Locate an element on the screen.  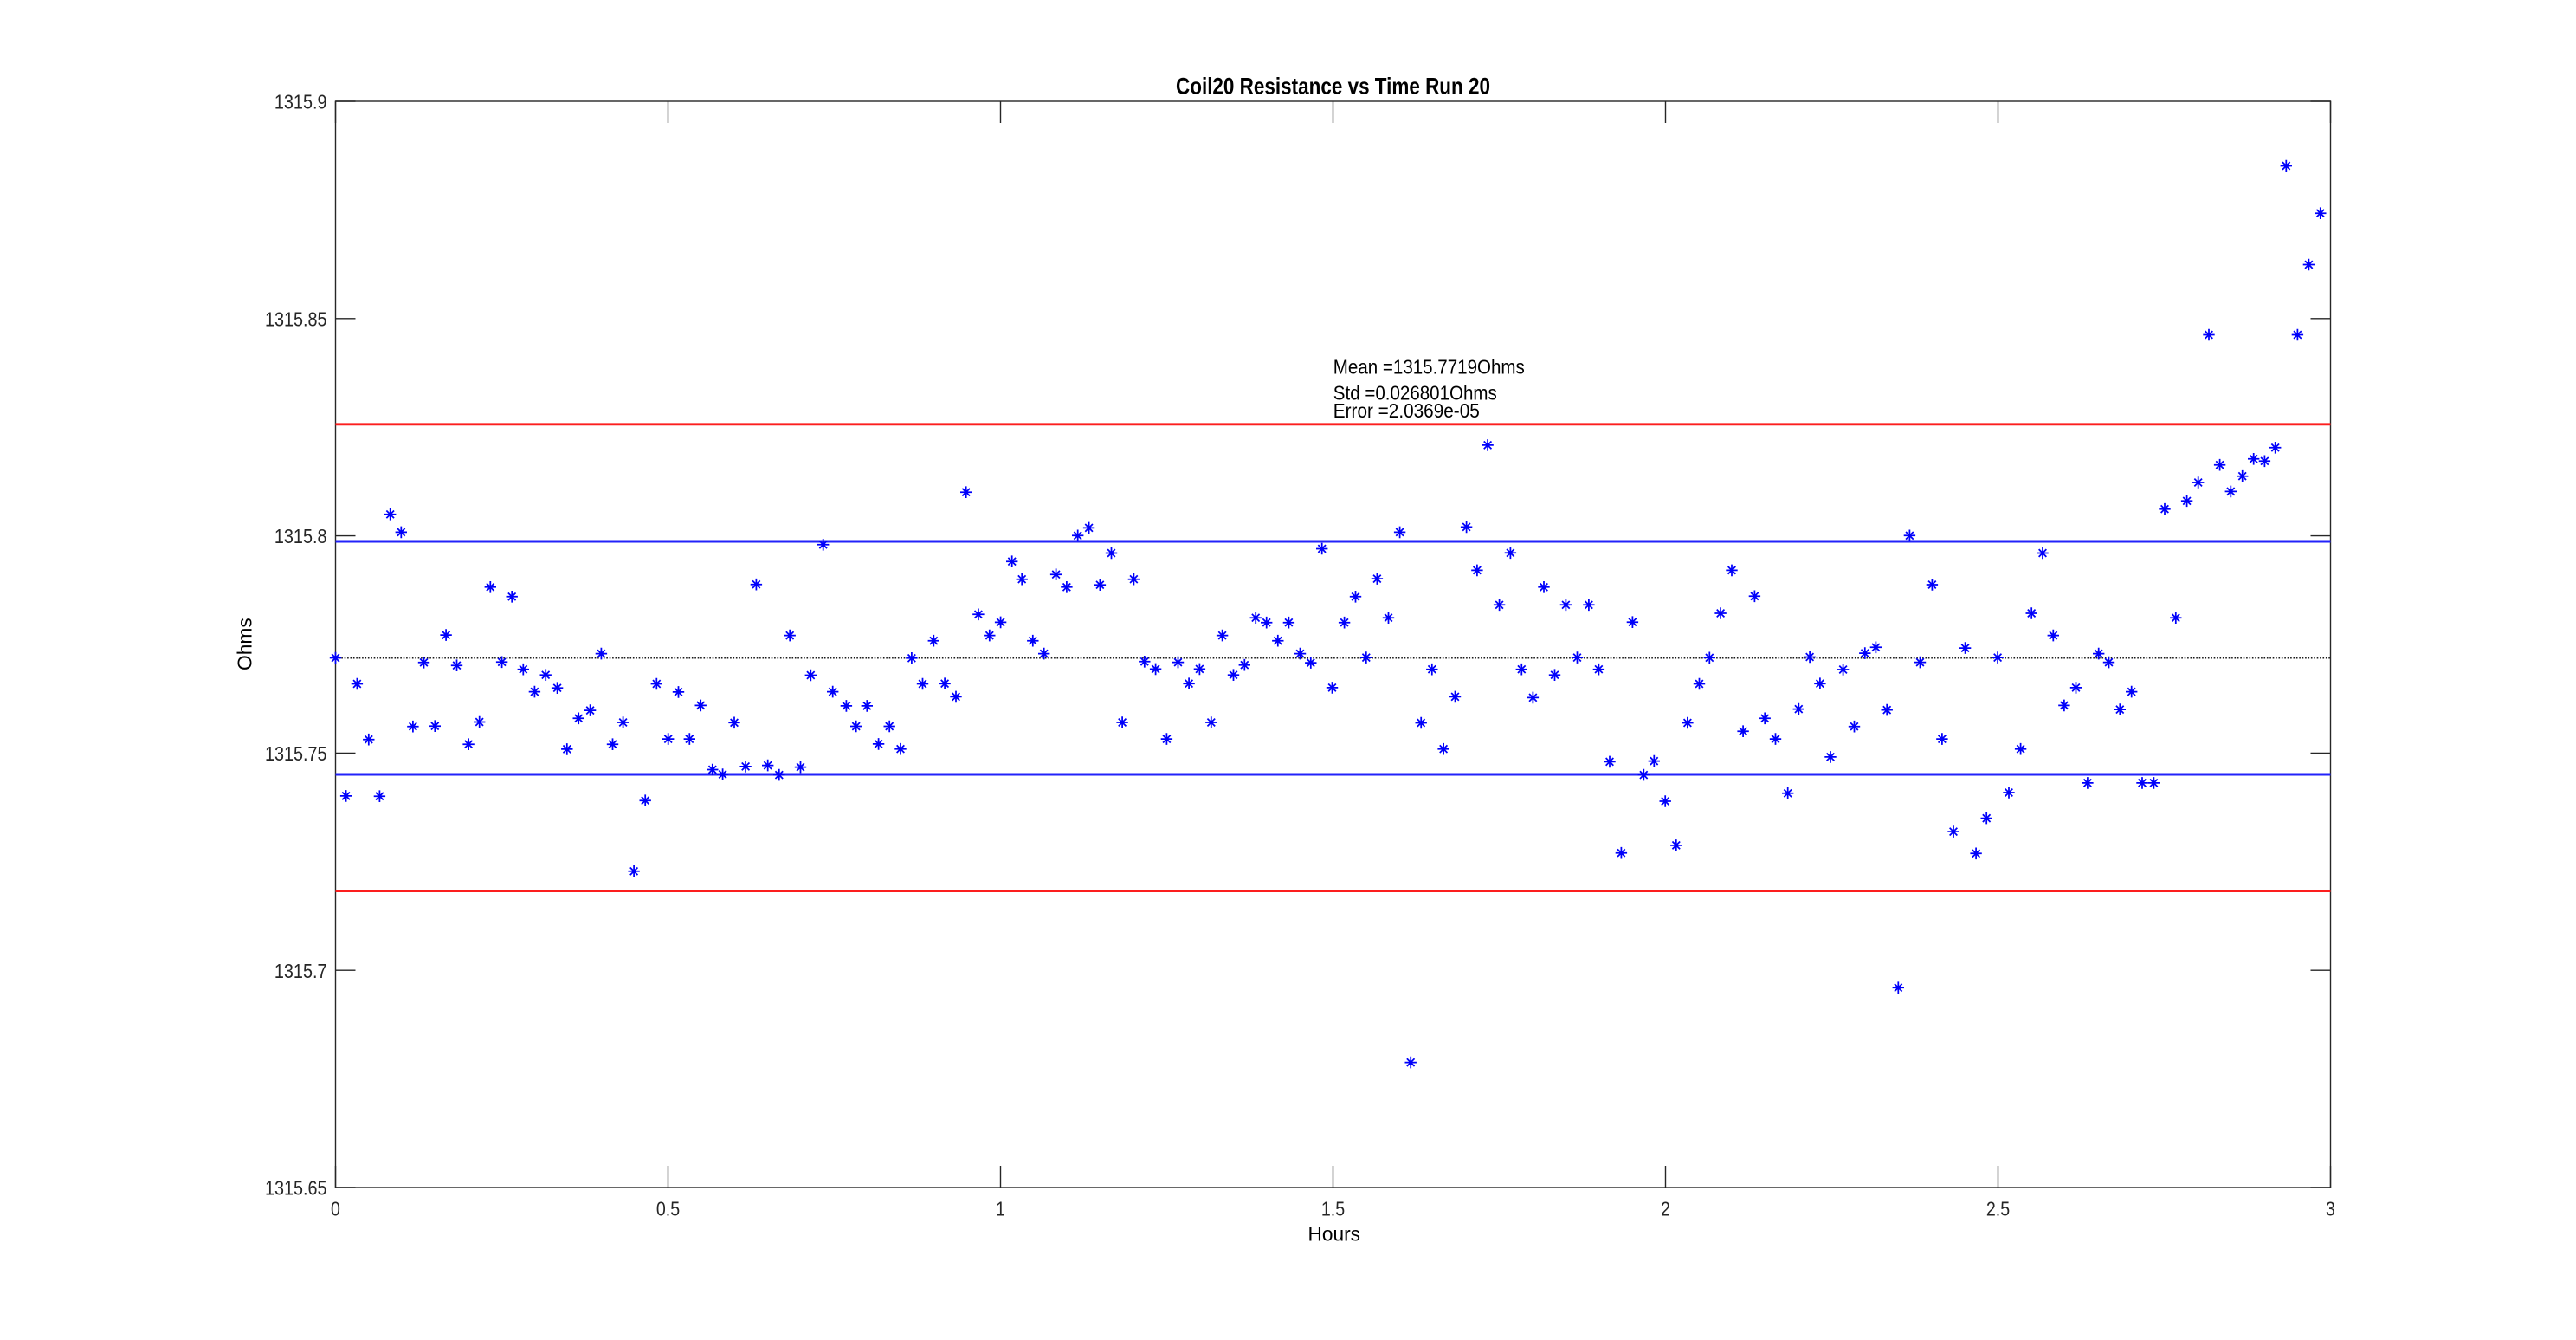
svg-text: 0 is located at coordinates (335, 1209).